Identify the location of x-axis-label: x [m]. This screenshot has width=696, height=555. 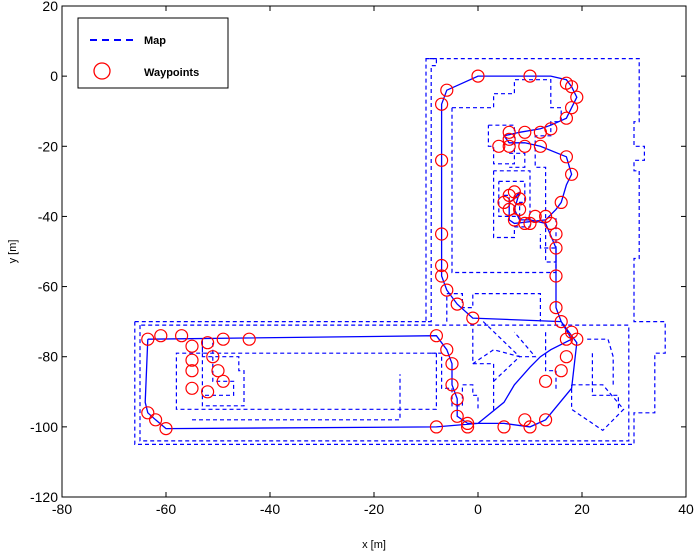
(374, 545).